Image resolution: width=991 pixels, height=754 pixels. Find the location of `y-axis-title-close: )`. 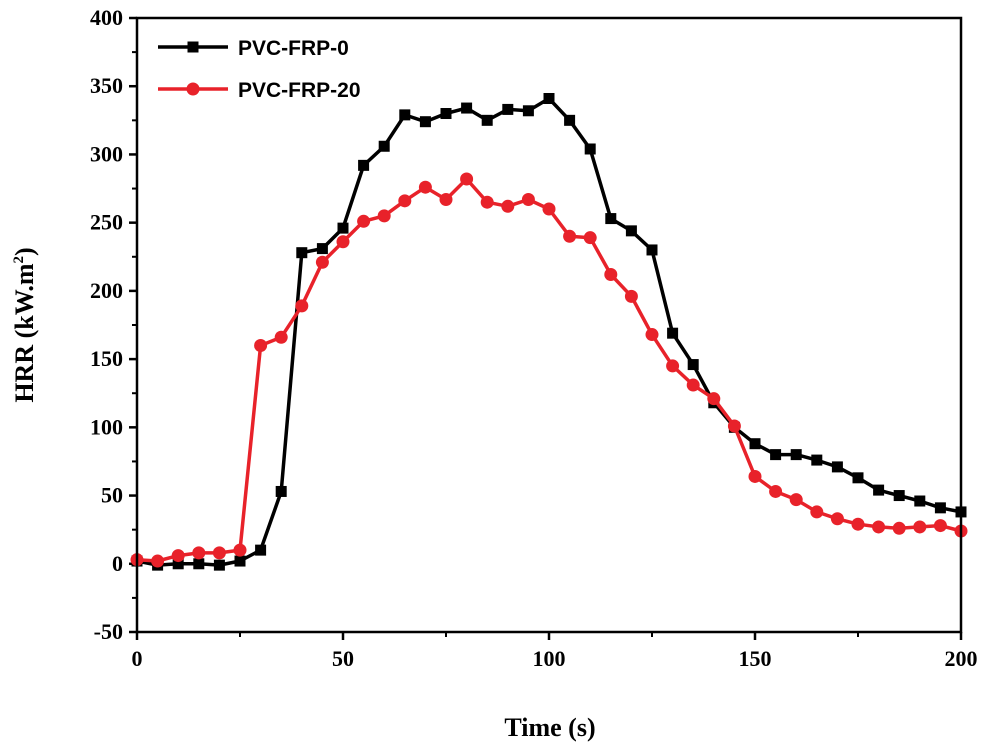

y-axis-title-close: ) is located at coordinates (24, 251).